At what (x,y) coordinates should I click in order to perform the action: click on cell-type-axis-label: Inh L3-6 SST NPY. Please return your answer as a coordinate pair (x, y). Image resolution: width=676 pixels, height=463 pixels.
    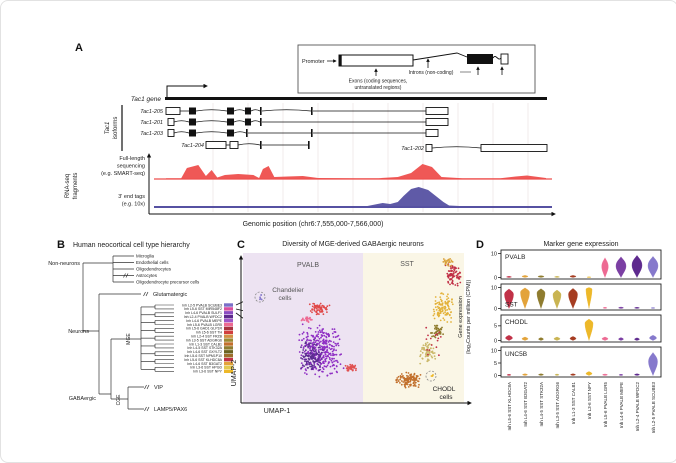
    Looking at the image, I should click on (589, 400).